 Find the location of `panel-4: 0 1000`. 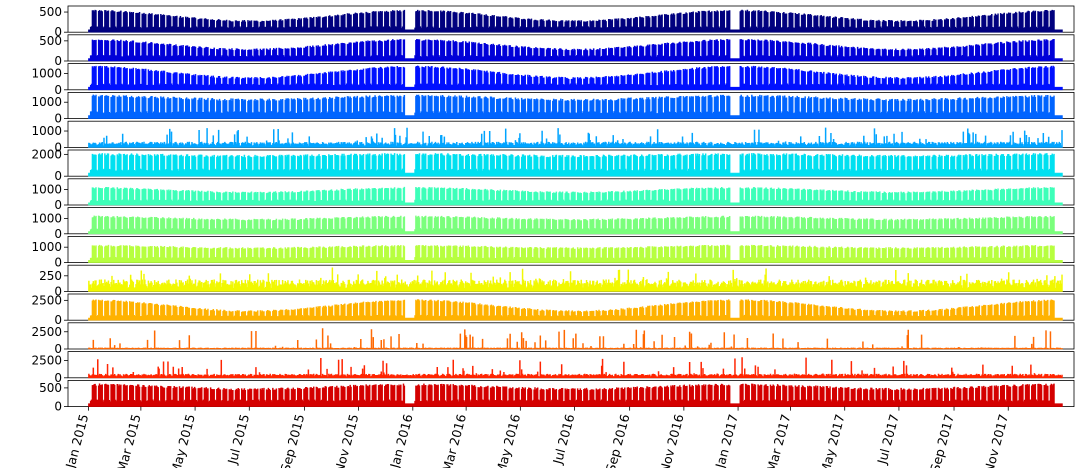

panel-4: 0 1000 is located at coordinates (553, 109).